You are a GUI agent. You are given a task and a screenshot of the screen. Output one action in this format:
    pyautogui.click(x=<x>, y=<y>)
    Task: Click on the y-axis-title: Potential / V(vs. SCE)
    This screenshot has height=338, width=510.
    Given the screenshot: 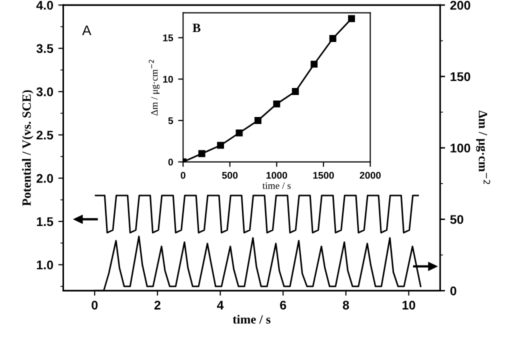 What is the action you would take?
    pyautogui.click(x=28, y=148)
    